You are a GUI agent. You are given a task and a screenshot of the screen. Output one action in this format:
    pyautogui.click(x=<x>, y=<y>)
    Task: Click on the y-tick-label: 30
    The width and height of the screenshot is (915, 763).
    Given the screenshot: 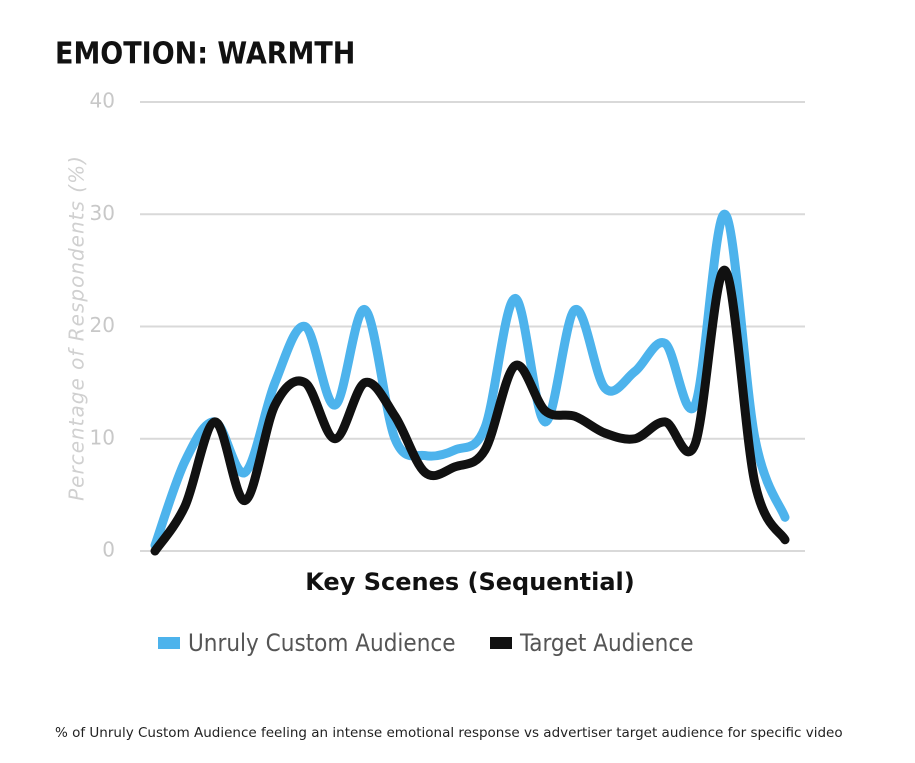 What is the action you would take?
    pyautogui.click(x=102, y=213)
    